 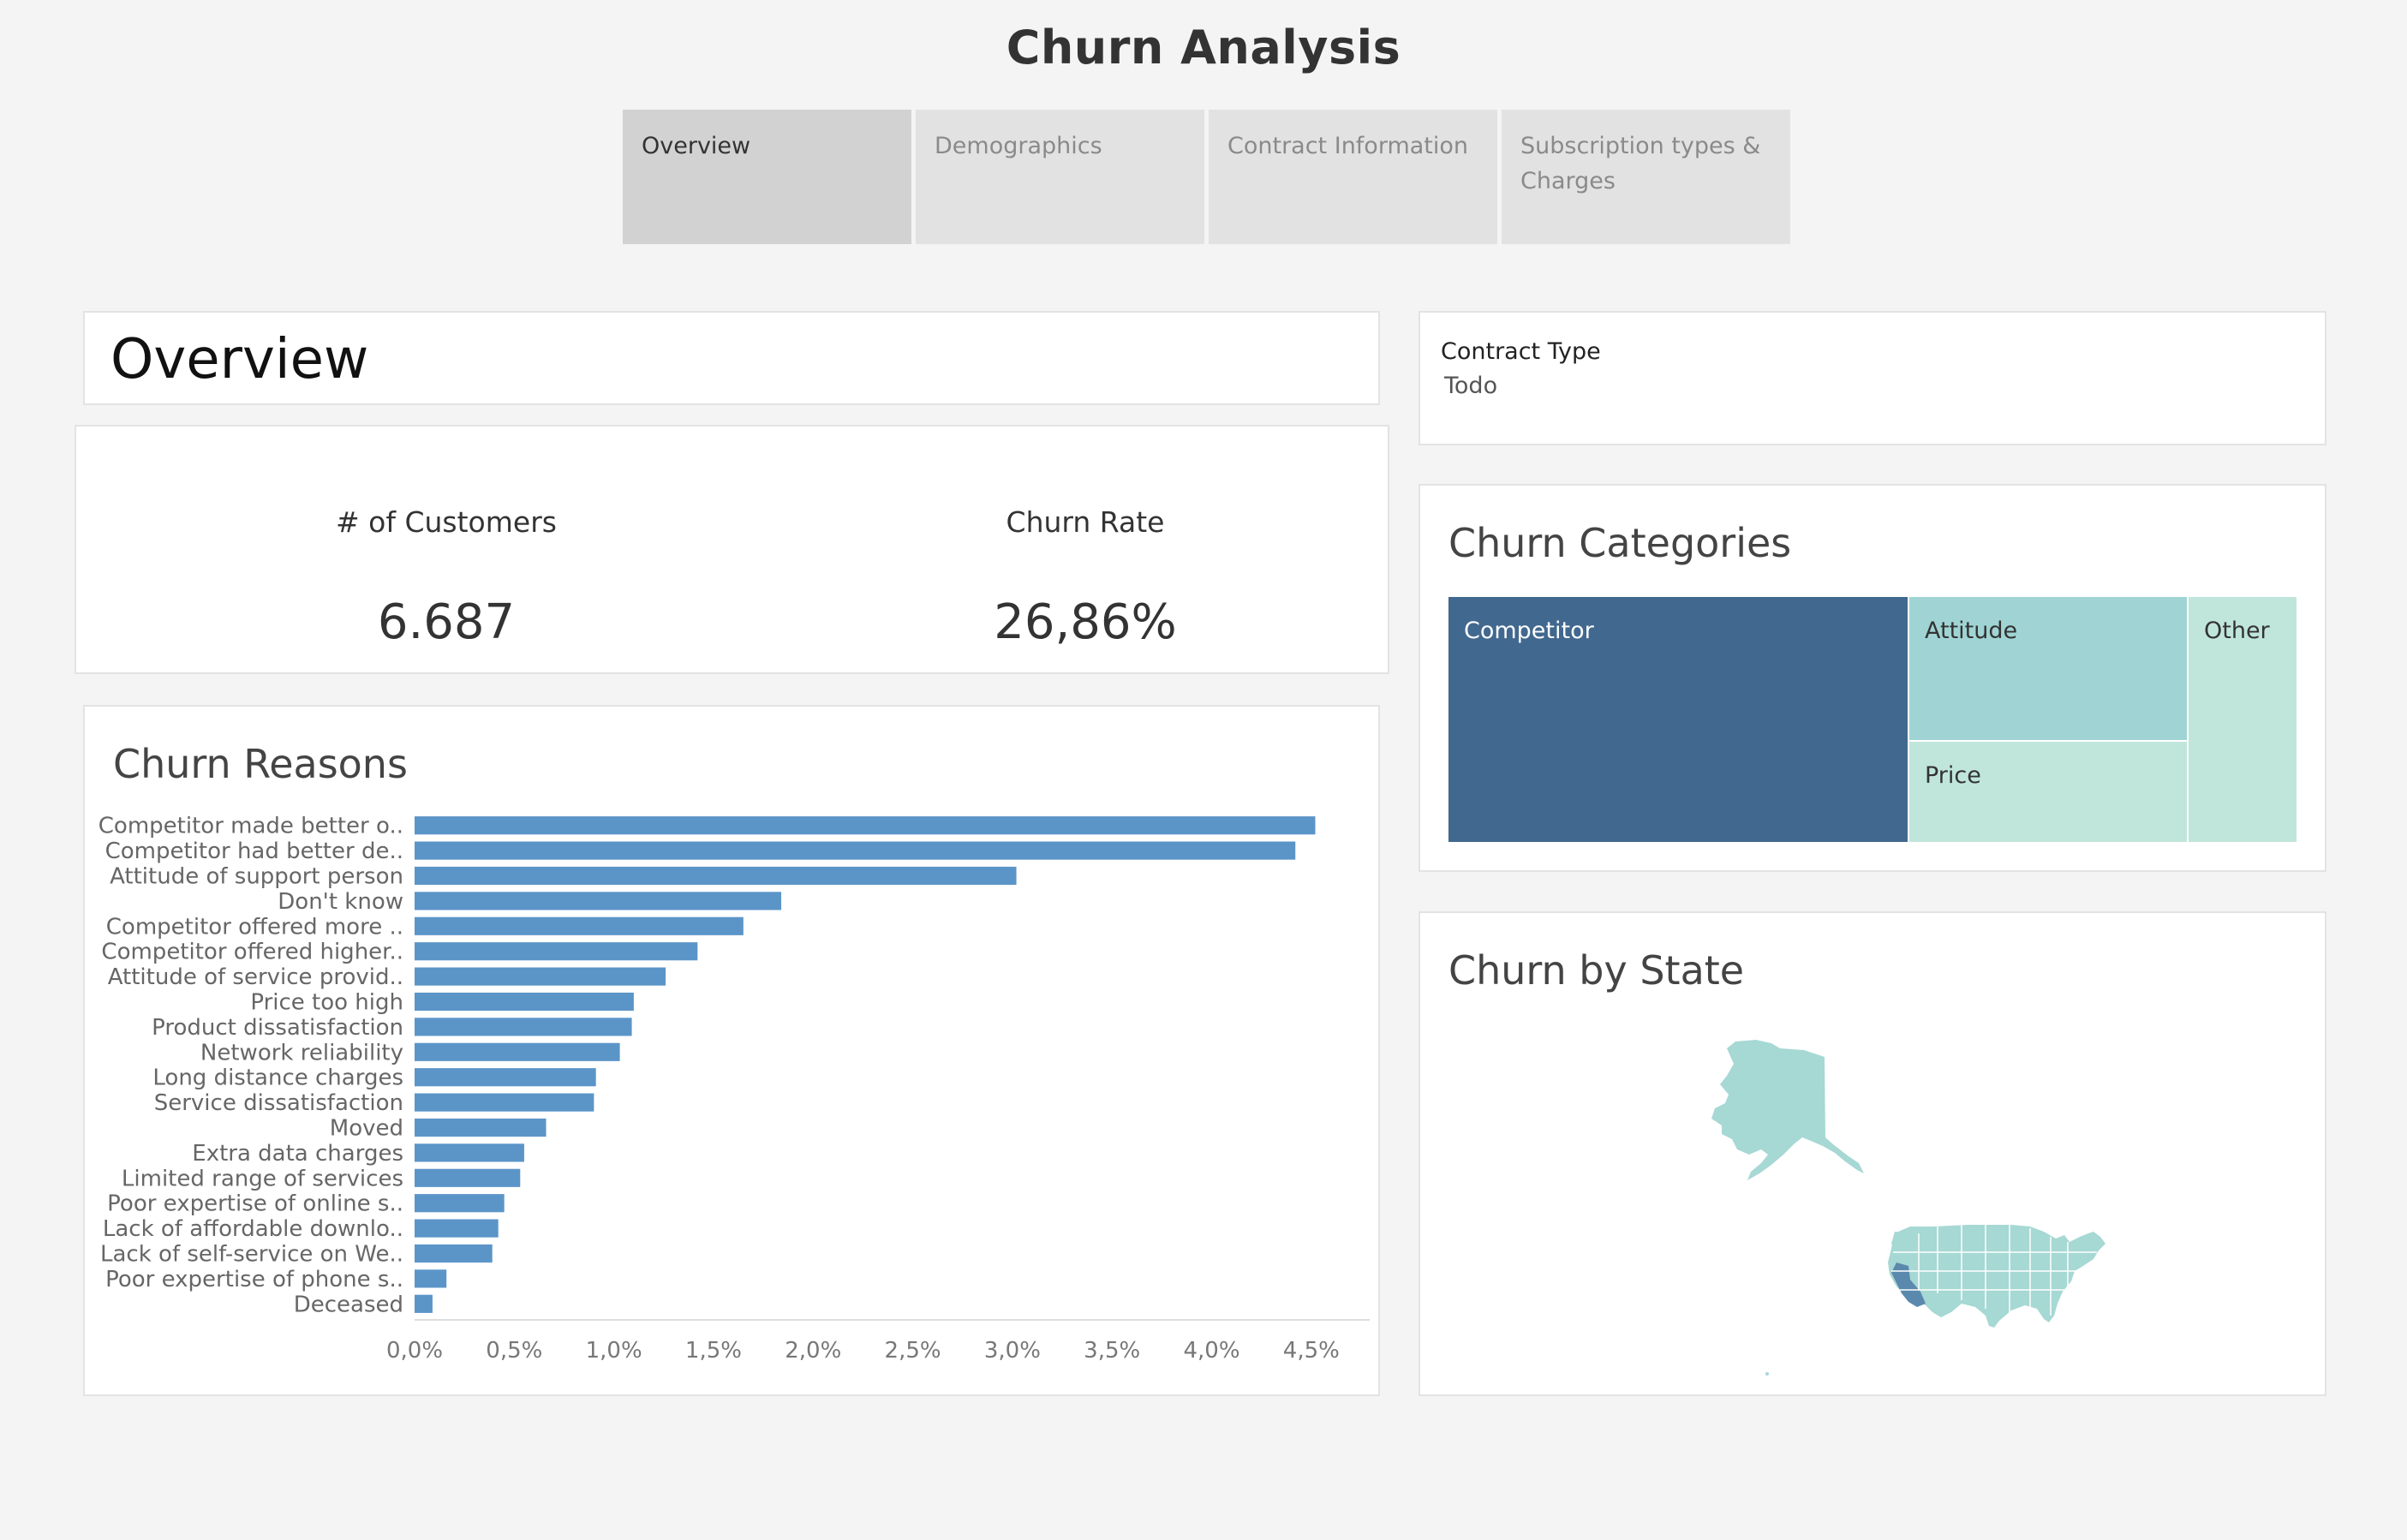 I want to click on tab-contract-information: Contract Information, so click(x=1353, y=177).